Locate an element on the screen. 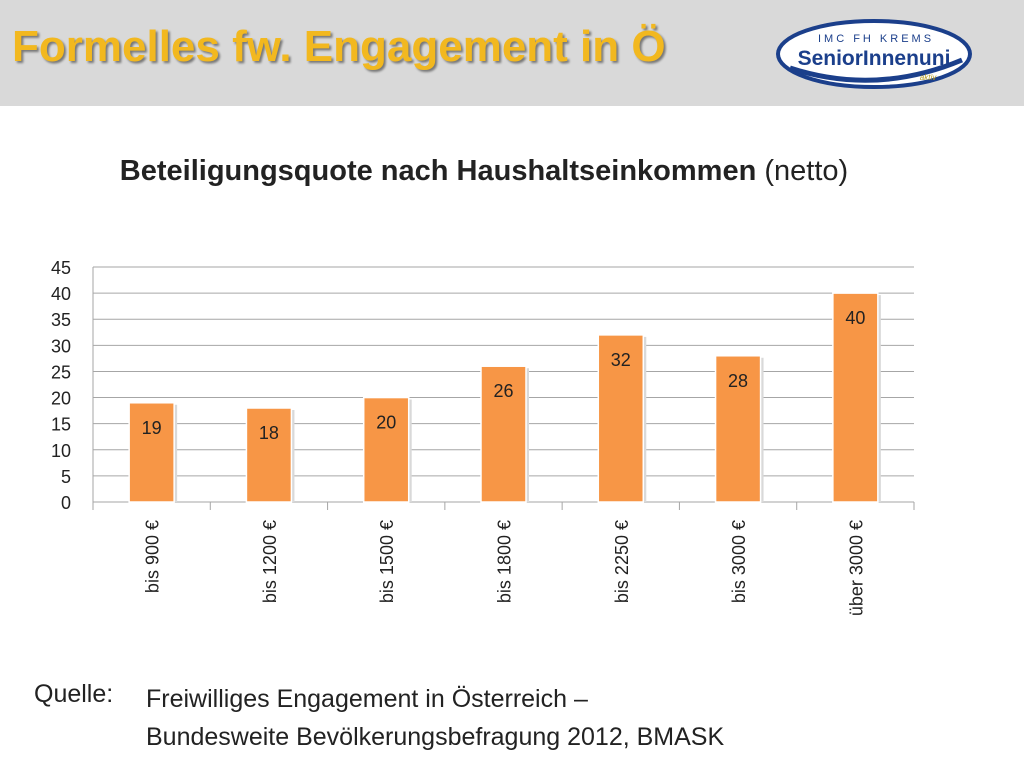 Image resolution: width=1024 pixels, height=768 pixels. x-tick-label: bis 1200 € is located at coordinates (270, 561).